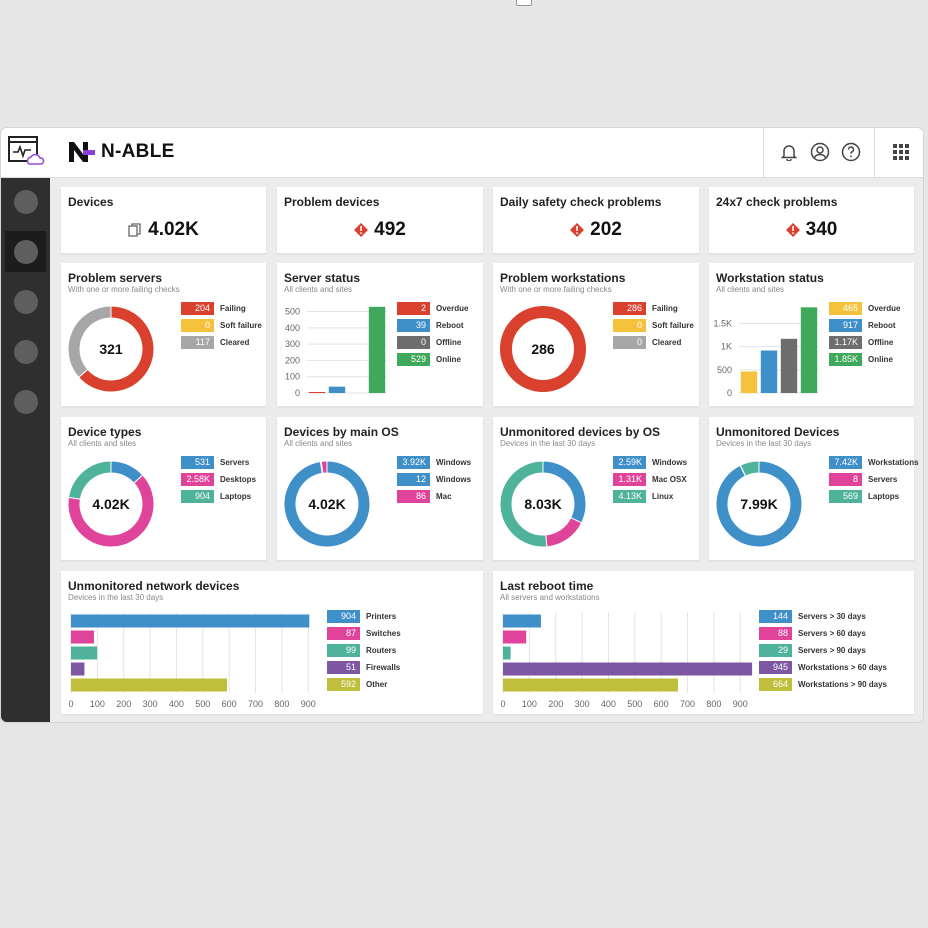 This screenshot has width=928, height=928. Describe the element at coordinates (650, 479) in the screenshot. I see `legend-item: 1.31K Mac OSX` at that location.